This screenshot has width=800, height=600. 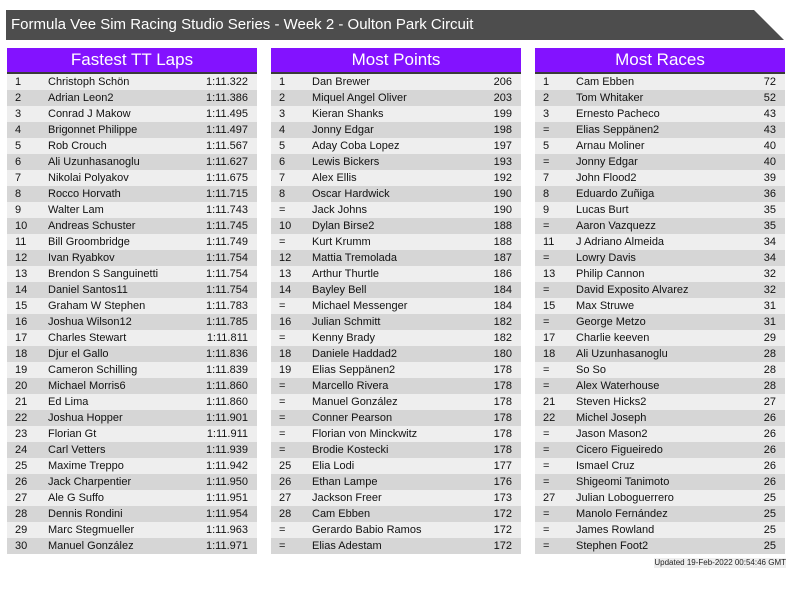 I want to click on table-row: 18 Djur el Gallo 1:11.836, so click(x=132, y=354).